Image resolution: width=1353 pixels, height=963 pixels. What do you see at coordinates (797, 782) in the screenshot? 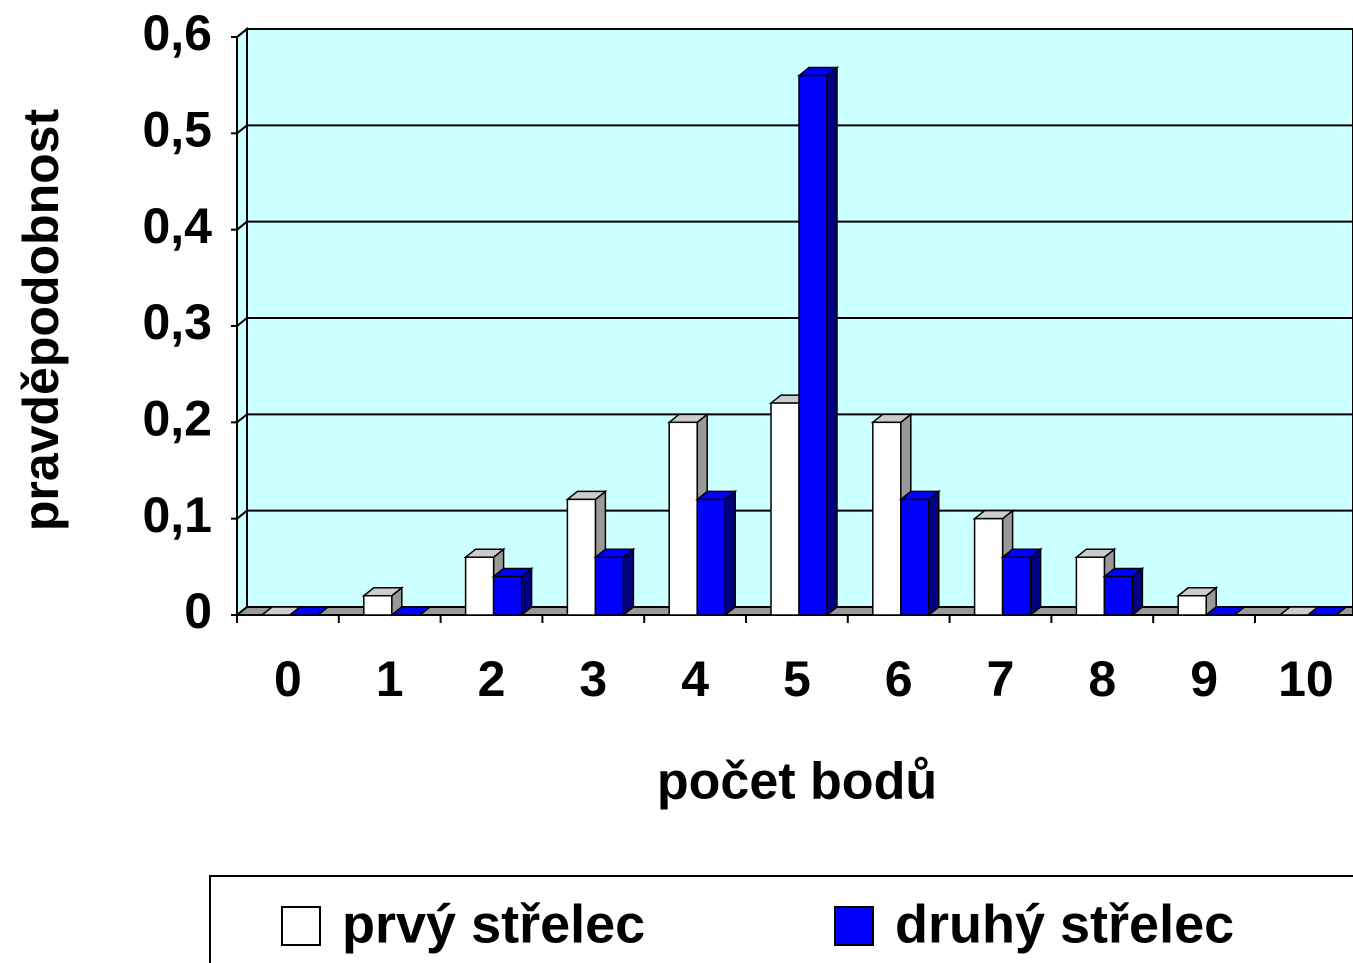
I see `x-axis-title: počet bodů` at bounding box center [797, 782].